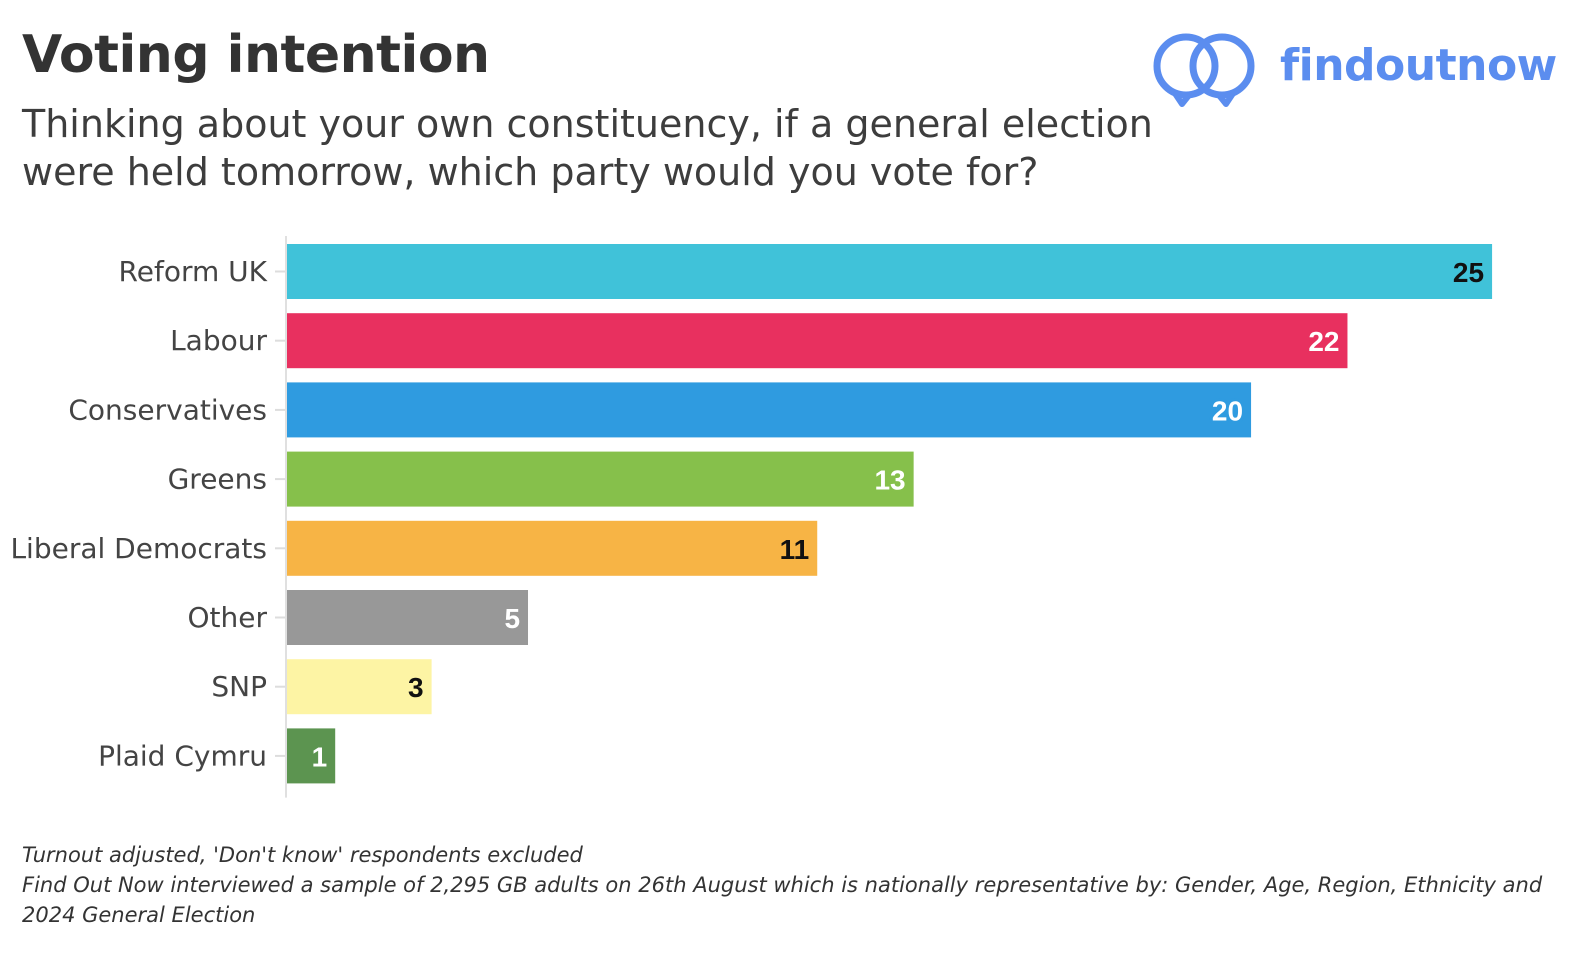 The height and width of the screenshot is (960, 1588). Describe the element at coordinates (182, 755) in the screenshot. I see `category-label: Plaid Cymru` at that location.